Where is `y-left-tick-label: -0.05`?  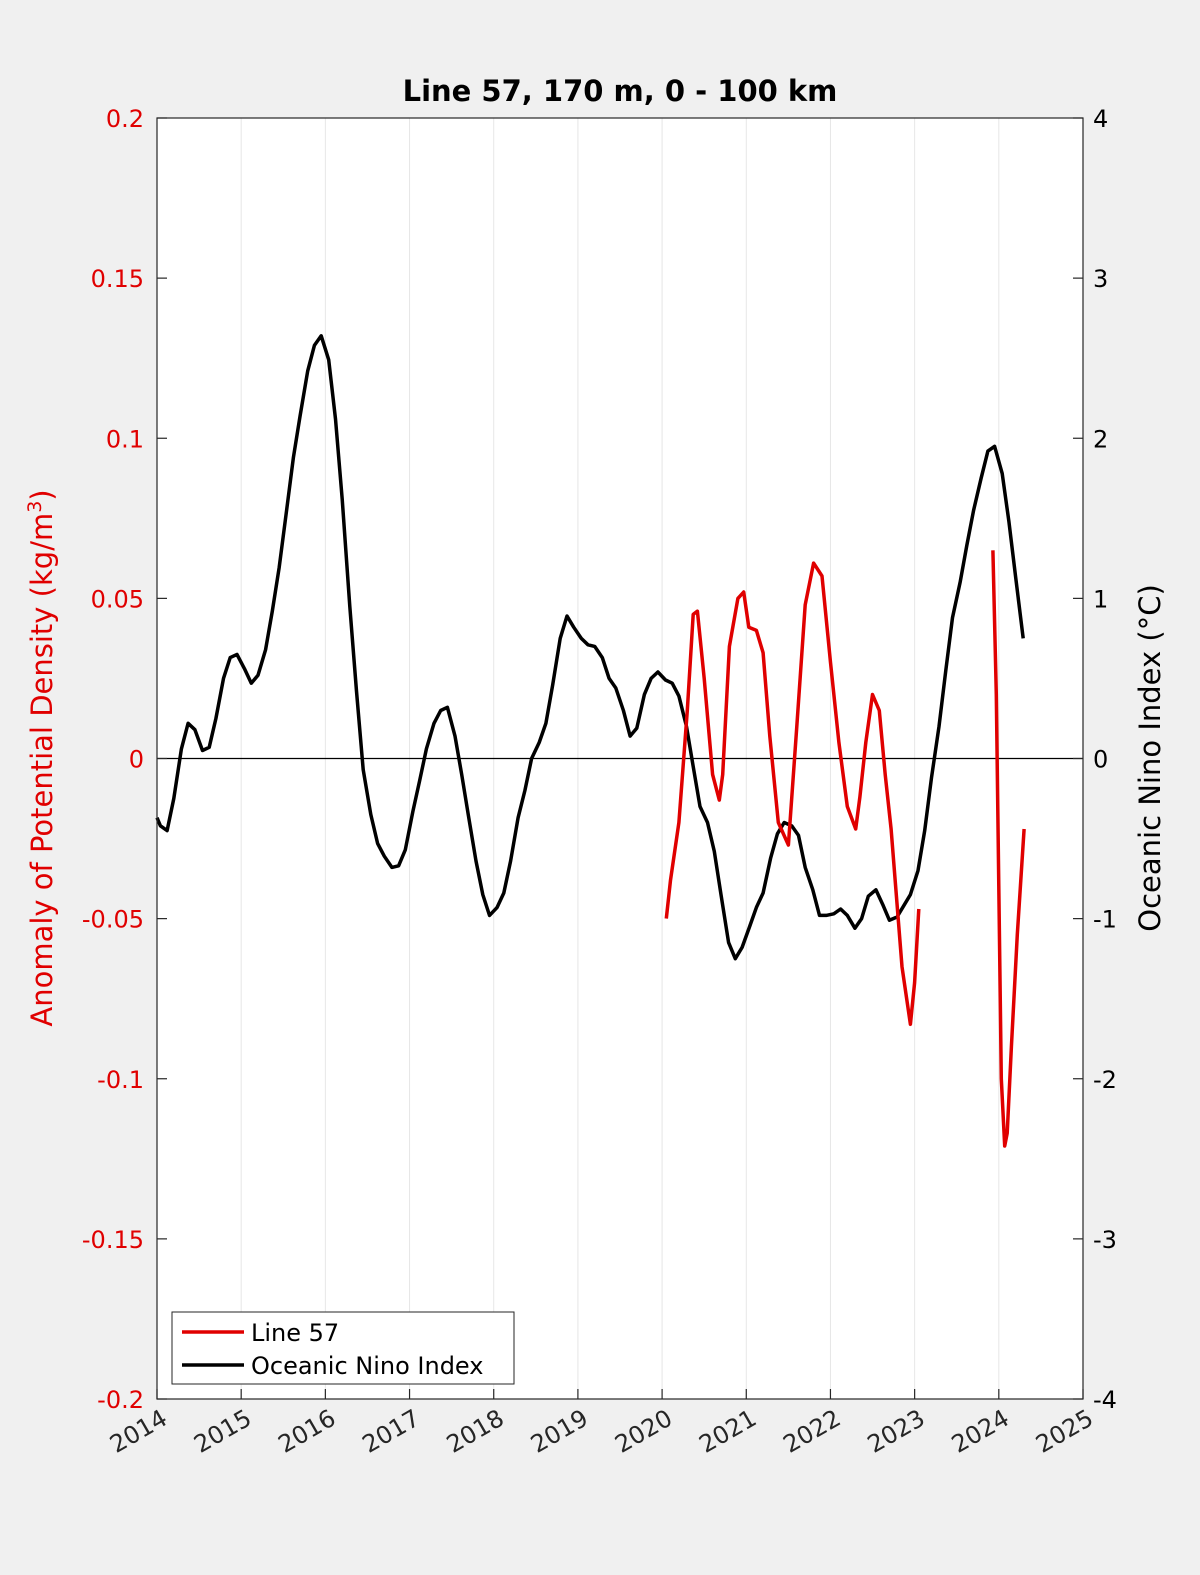 y-left-tick-label: -0.05 is located at coordinates (113, 920).